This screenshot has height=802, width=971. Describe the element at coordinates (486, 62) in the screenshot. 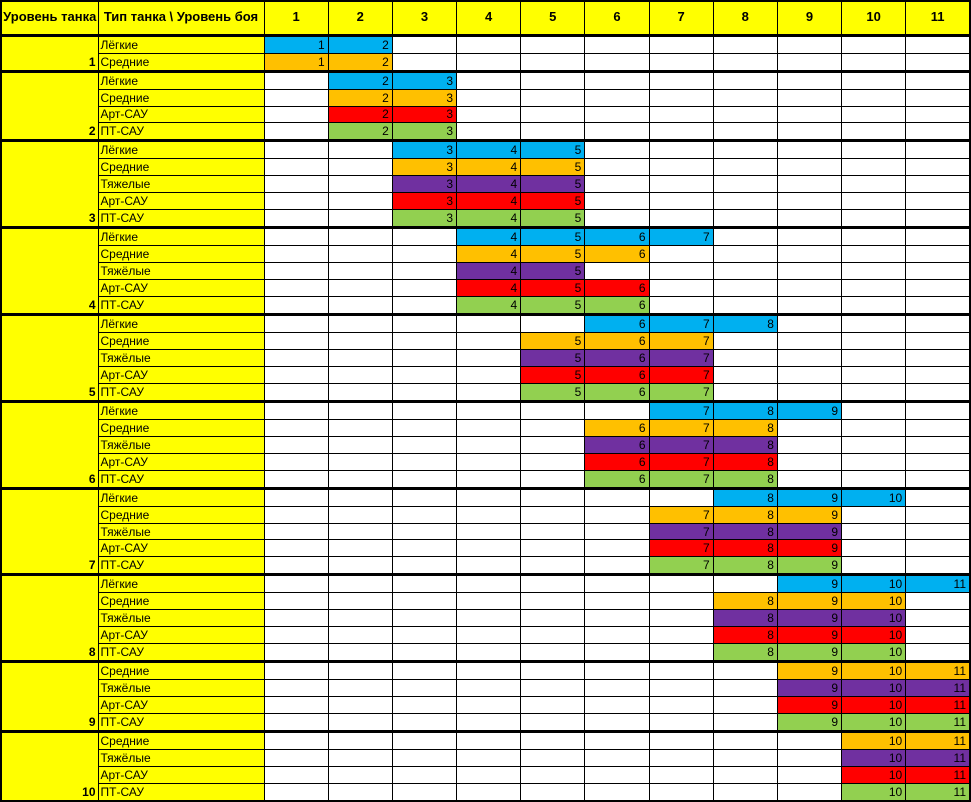

I see `table-row: Средние 1 2` at that location.